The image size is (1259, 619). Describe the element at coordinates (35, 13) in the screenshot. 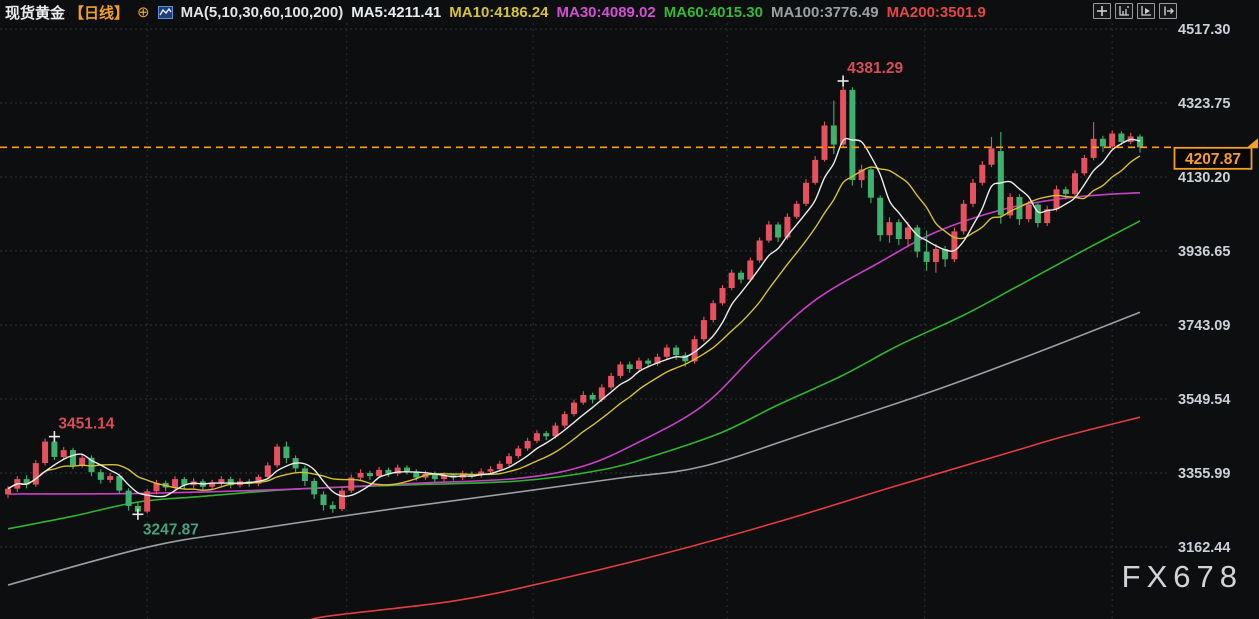

I see `instrument-name: 现货黄金` at that location.